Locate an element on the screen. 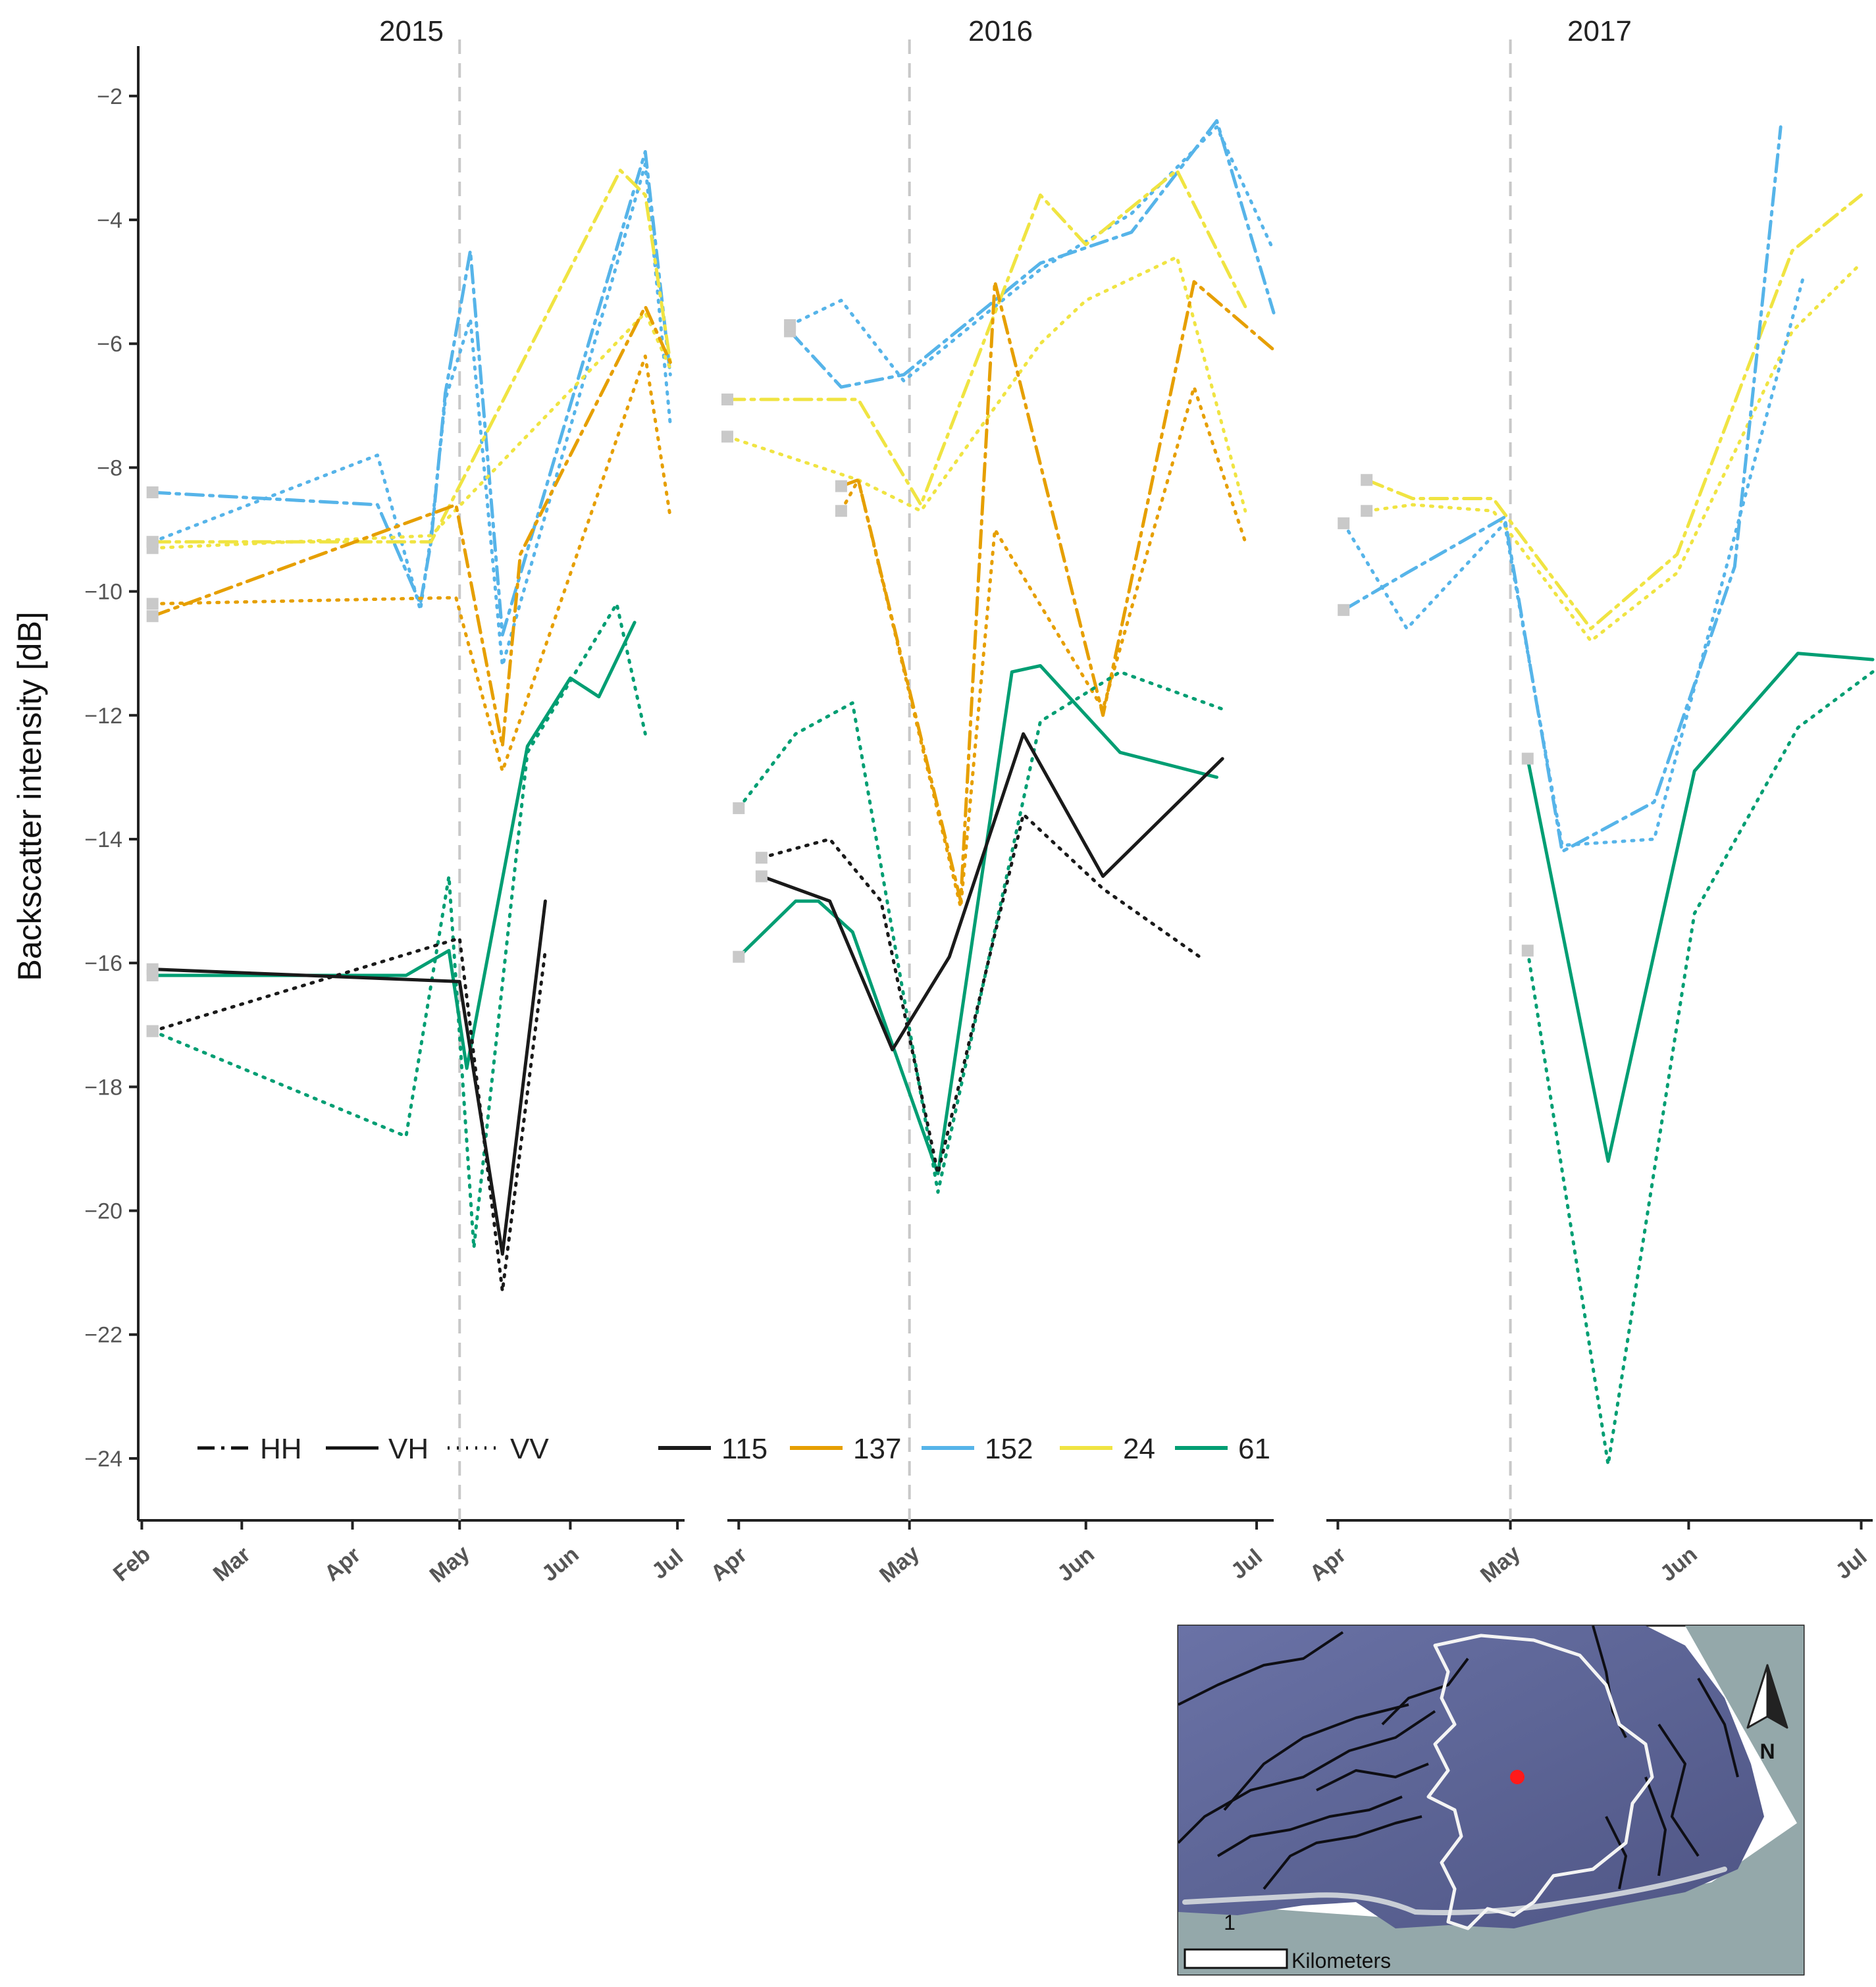  y-tick-label: −18 is located at coordinates (103, 1087).